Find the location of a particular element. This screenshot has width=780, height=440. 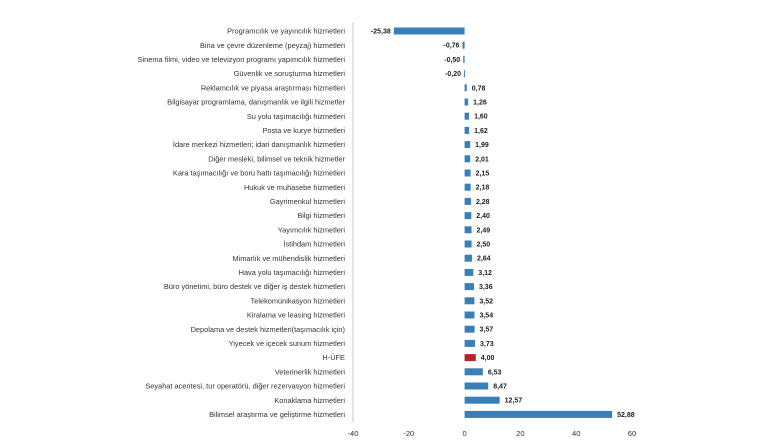

value-label: 2,01 is located at coordinates (482, 159).